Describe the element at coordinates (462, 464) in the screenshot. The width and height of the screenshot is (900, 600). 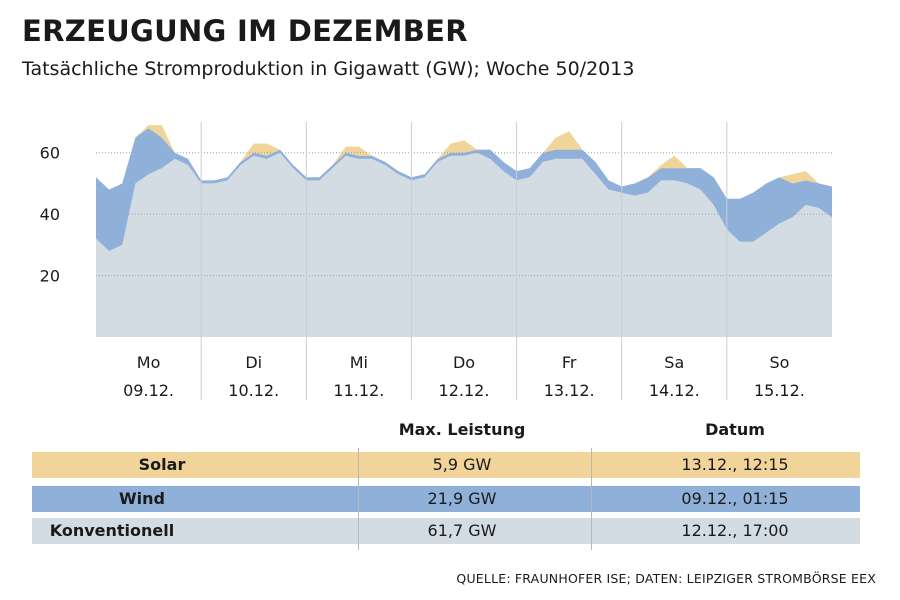
I see `row-max-solar: 5,9 GW` at that location.